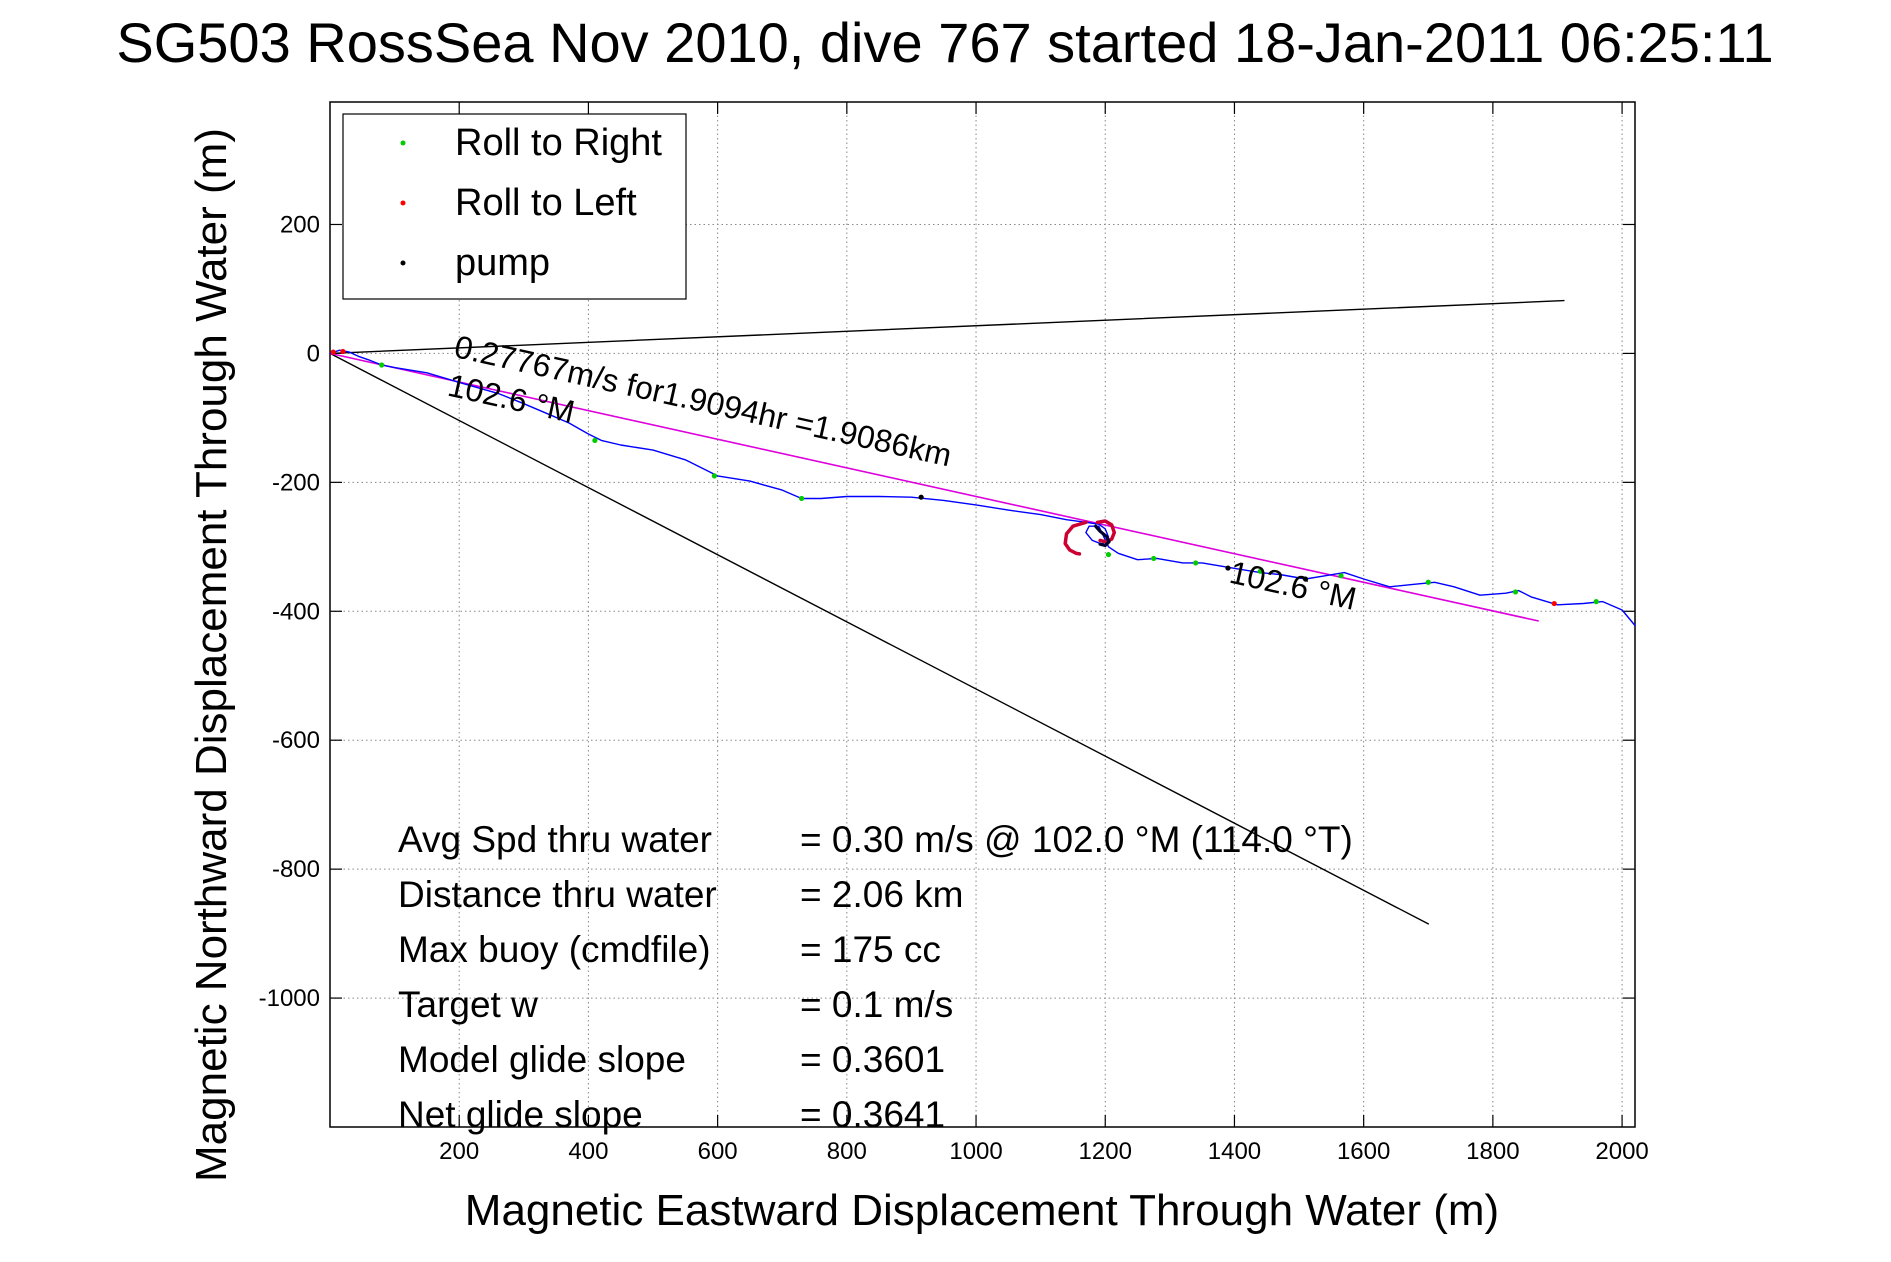  I want to click on y-tick-label: -1000, so click(289, 998).